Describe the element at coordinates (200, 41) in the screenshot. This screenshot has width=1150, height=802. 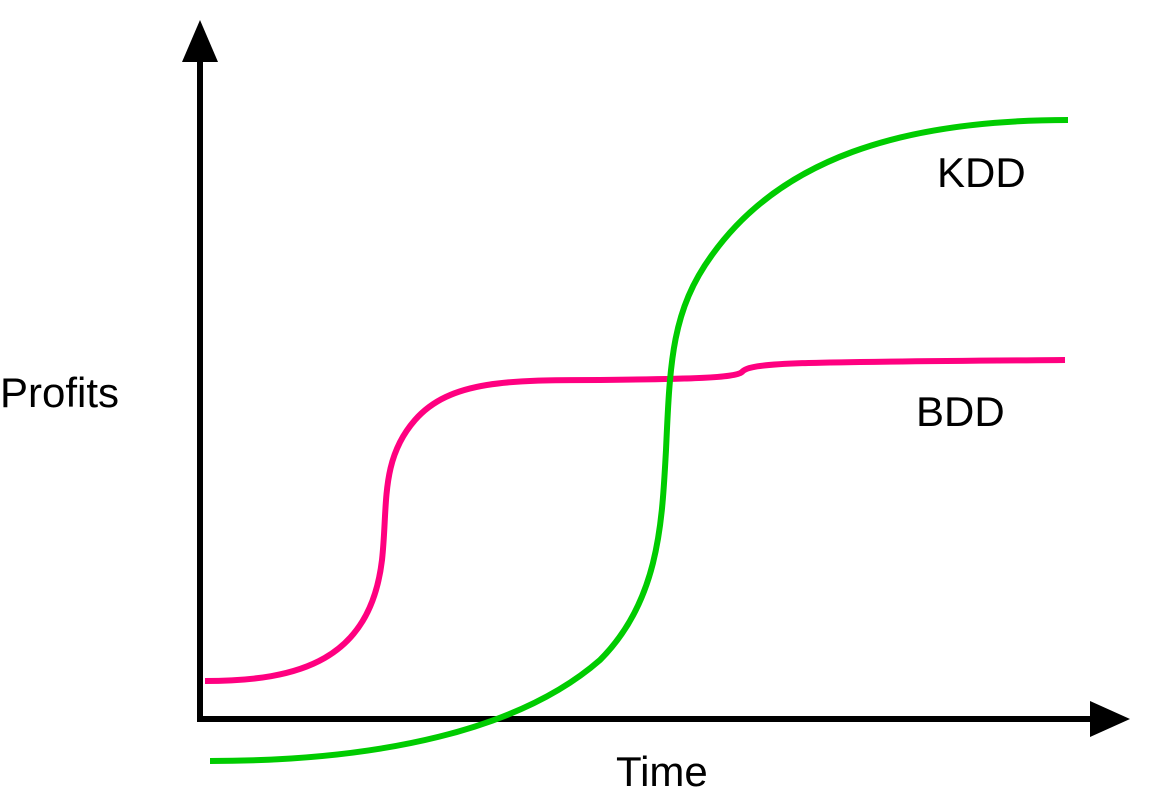
I see `y-axis-arrowhead` at that location.